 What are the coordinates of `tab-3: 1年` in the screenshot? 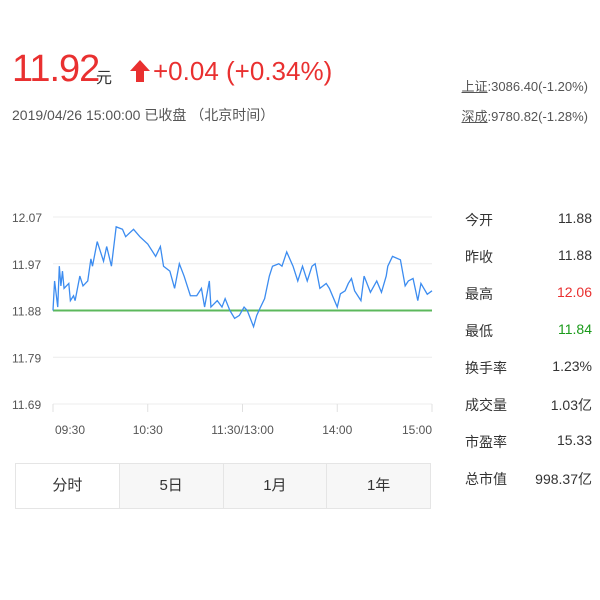 It's located at (378, 486).